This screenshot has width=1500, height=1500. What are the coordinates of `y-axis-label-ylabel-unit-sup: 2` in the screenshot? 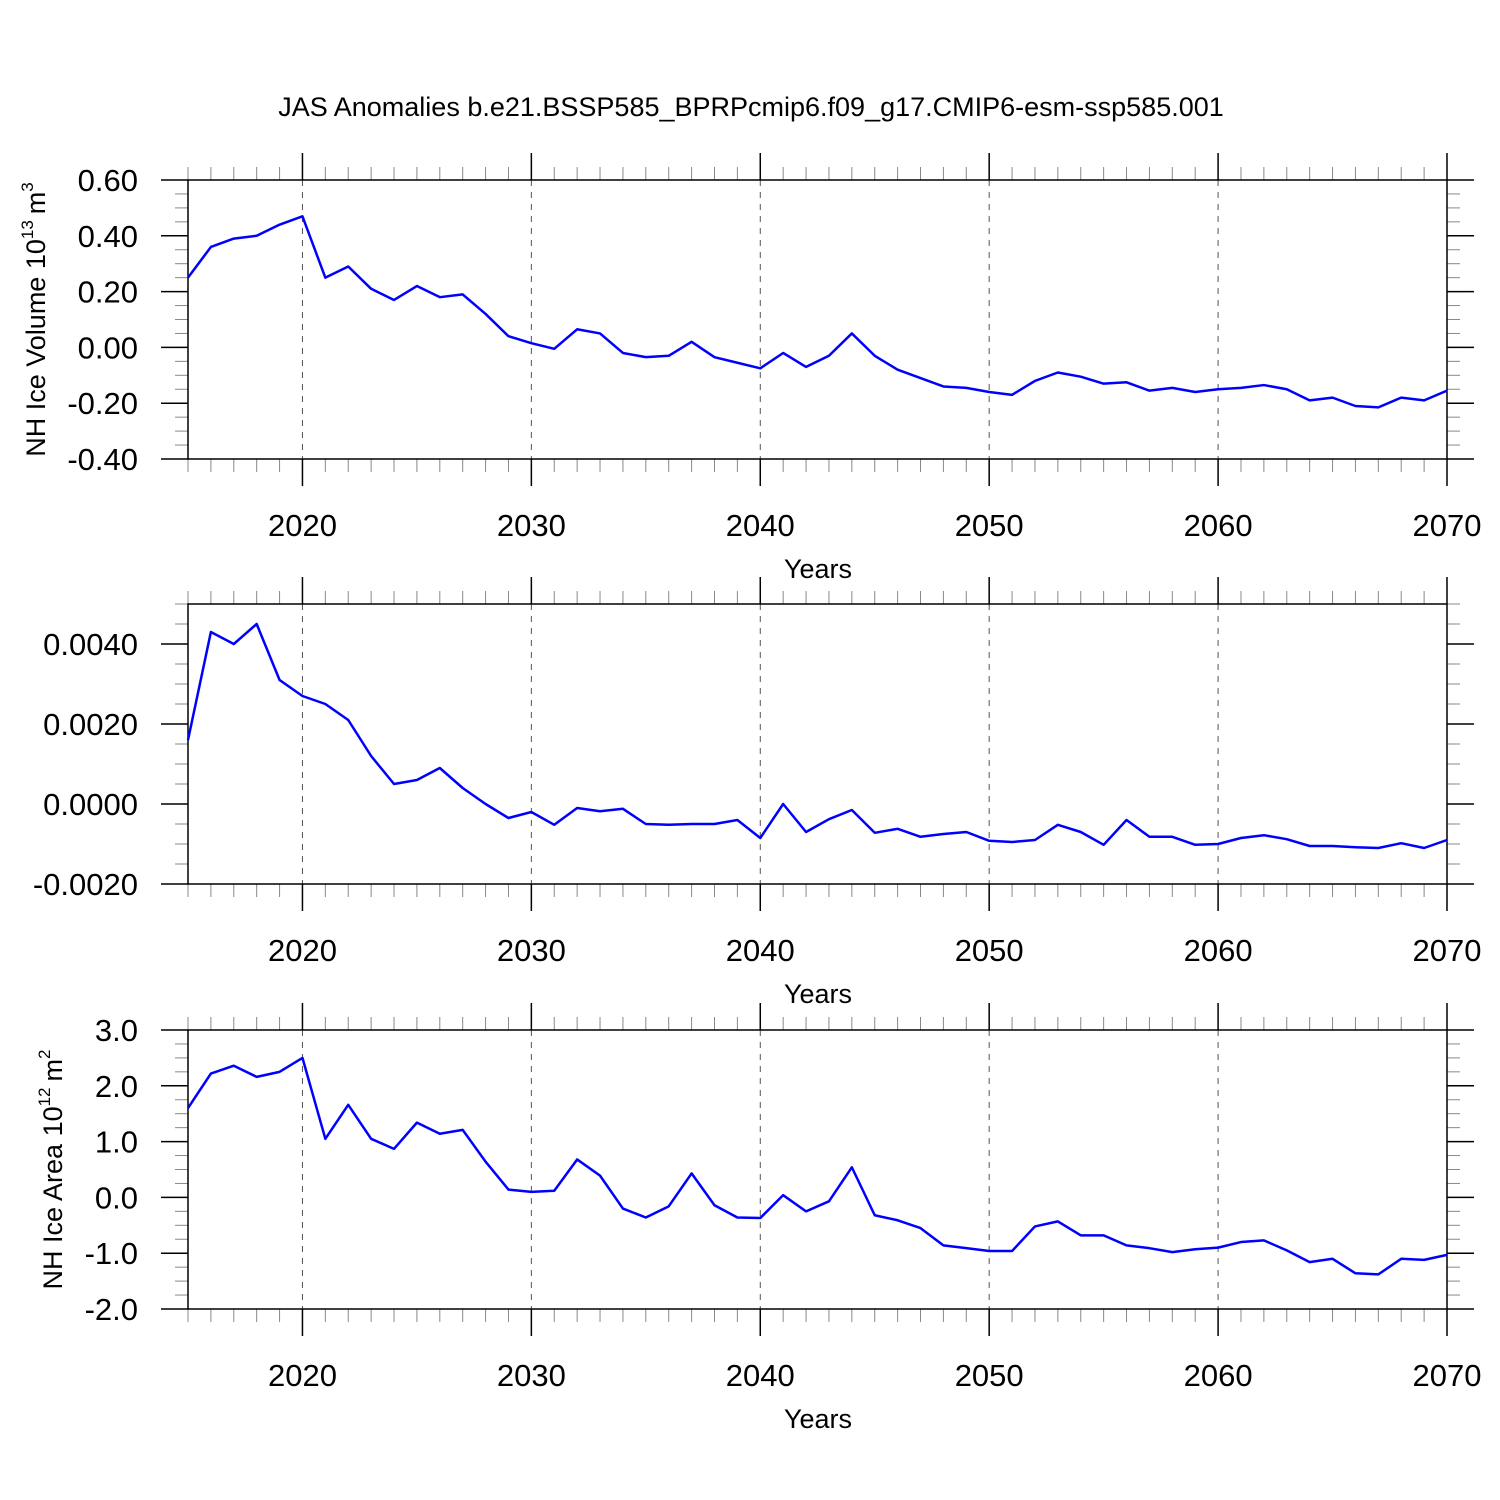 It's located at (44, 1054).